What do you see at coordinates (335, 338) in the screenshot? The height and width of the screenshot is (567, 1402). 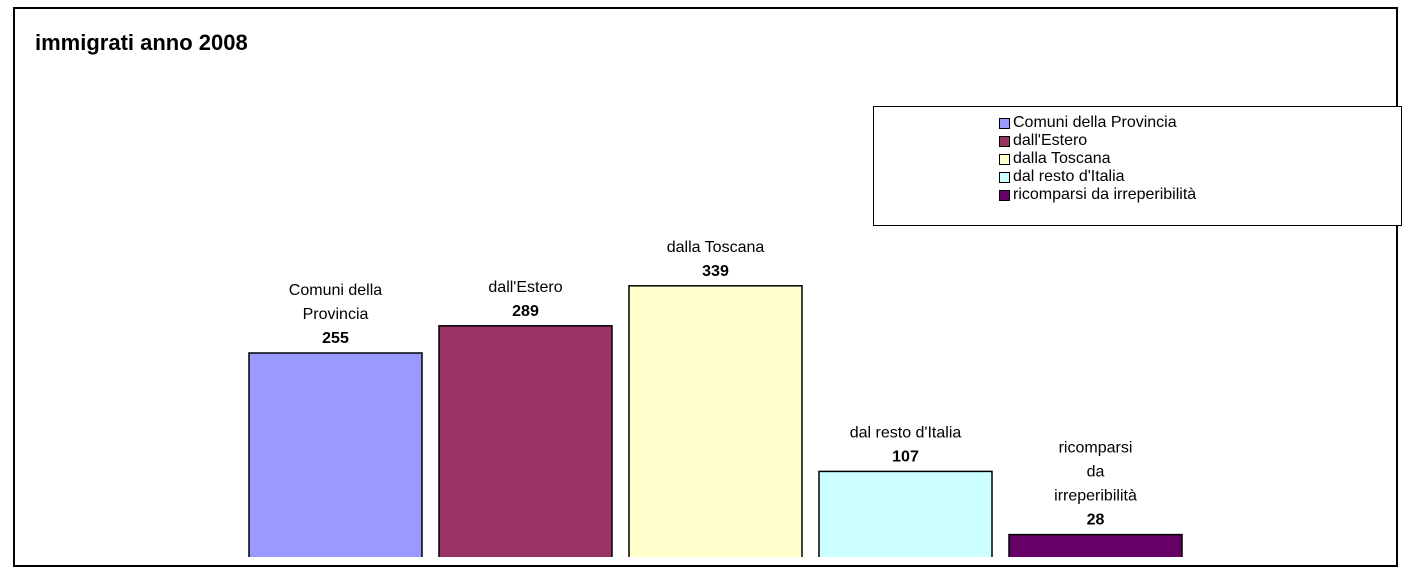 I see `value-label-1: 255` at bounding box center [335, 338].